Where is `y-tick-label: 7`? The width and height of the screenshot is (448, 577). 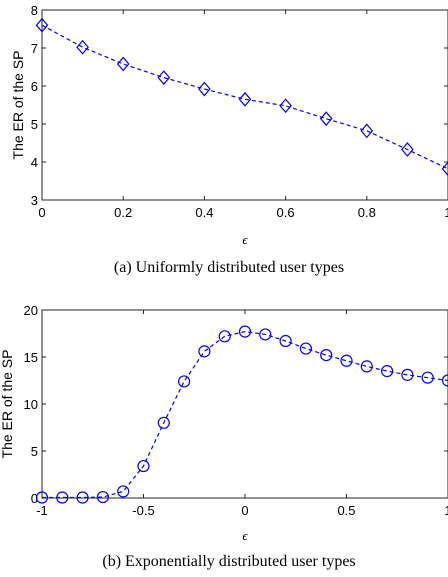 y-tick-label: 7 is located at coordinates (34, 48).